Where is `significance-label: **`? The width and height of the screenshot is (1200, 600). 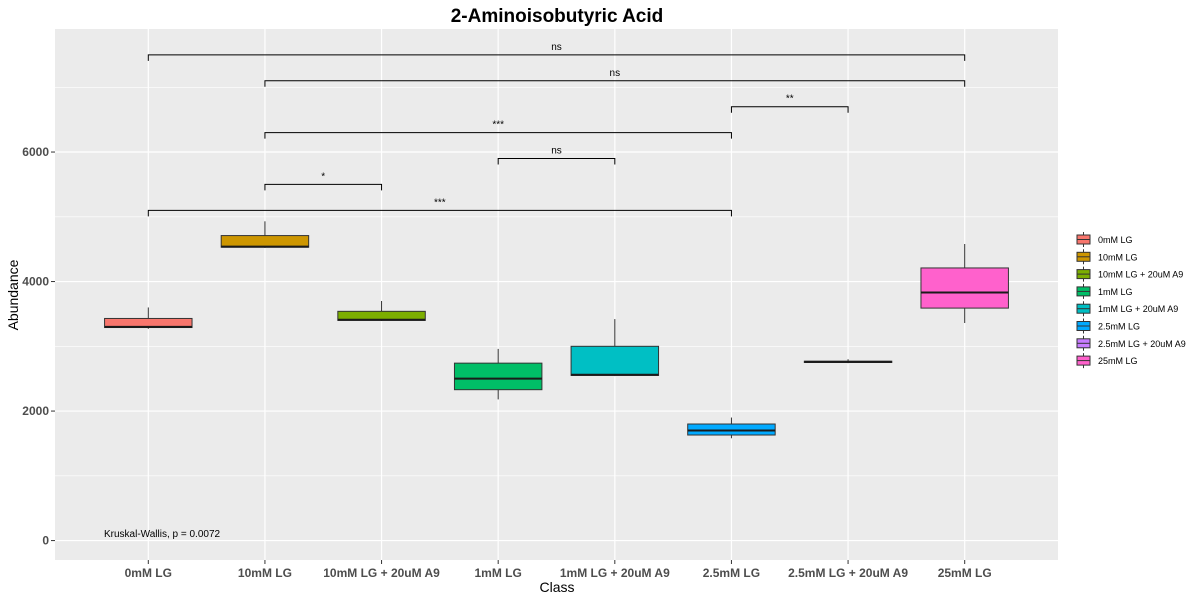
significance-label: ** is located at coordinates (790, 99).